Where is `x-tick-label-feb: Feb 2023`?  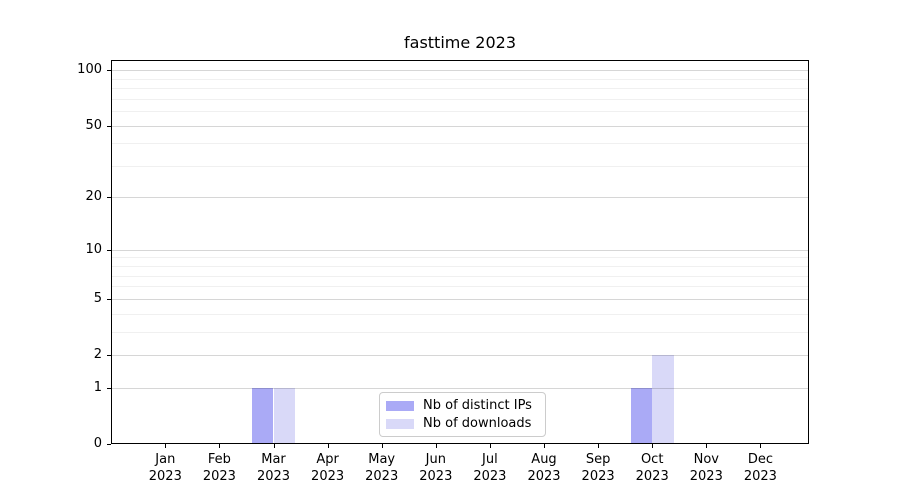
x-tick-label-feb: Feb 2023 is located at coordinates (219, 468).